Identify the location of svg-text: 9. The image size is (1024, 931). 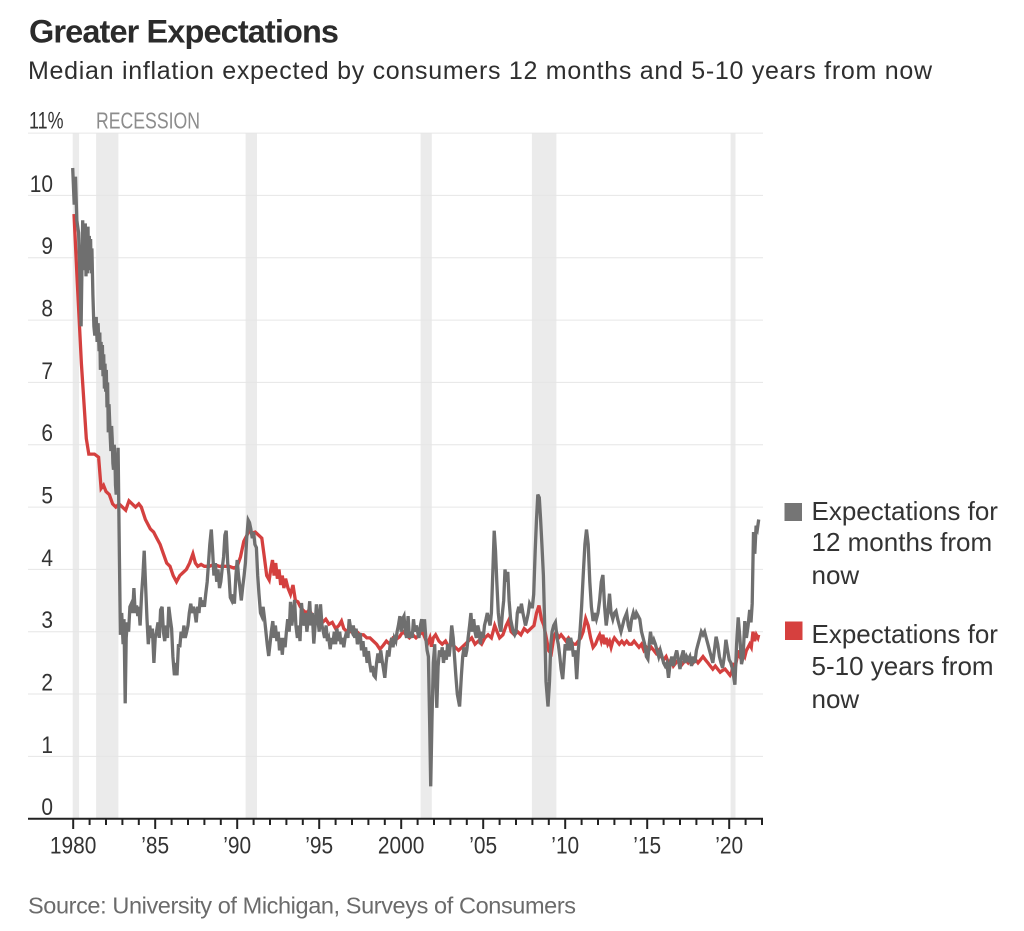
(47, 246).